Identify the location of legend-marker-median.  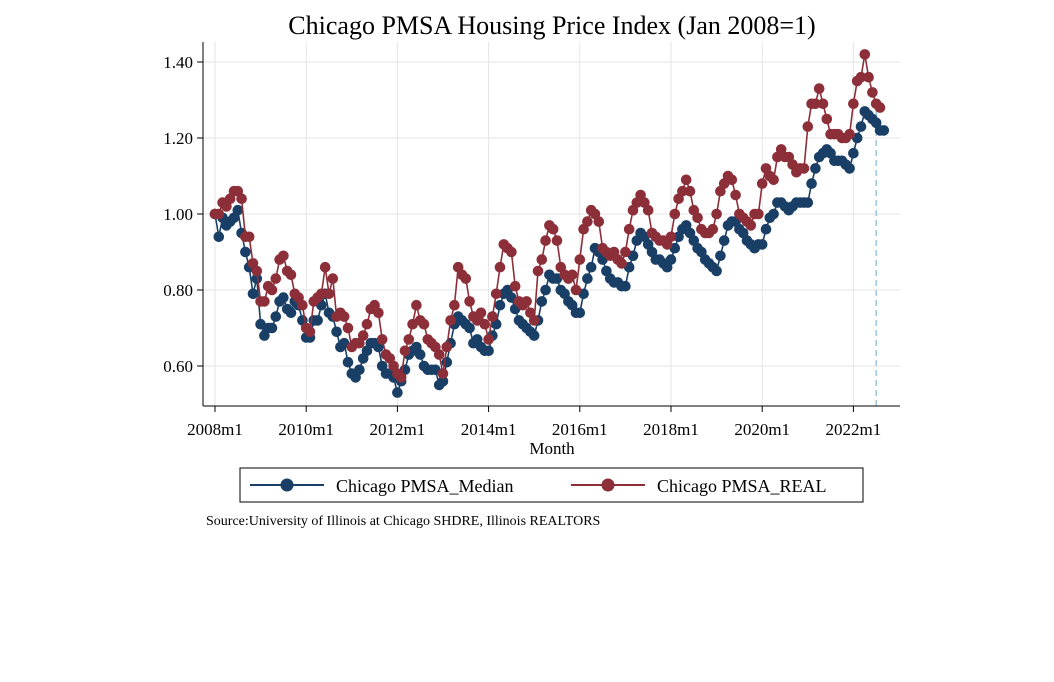
(287, 485).